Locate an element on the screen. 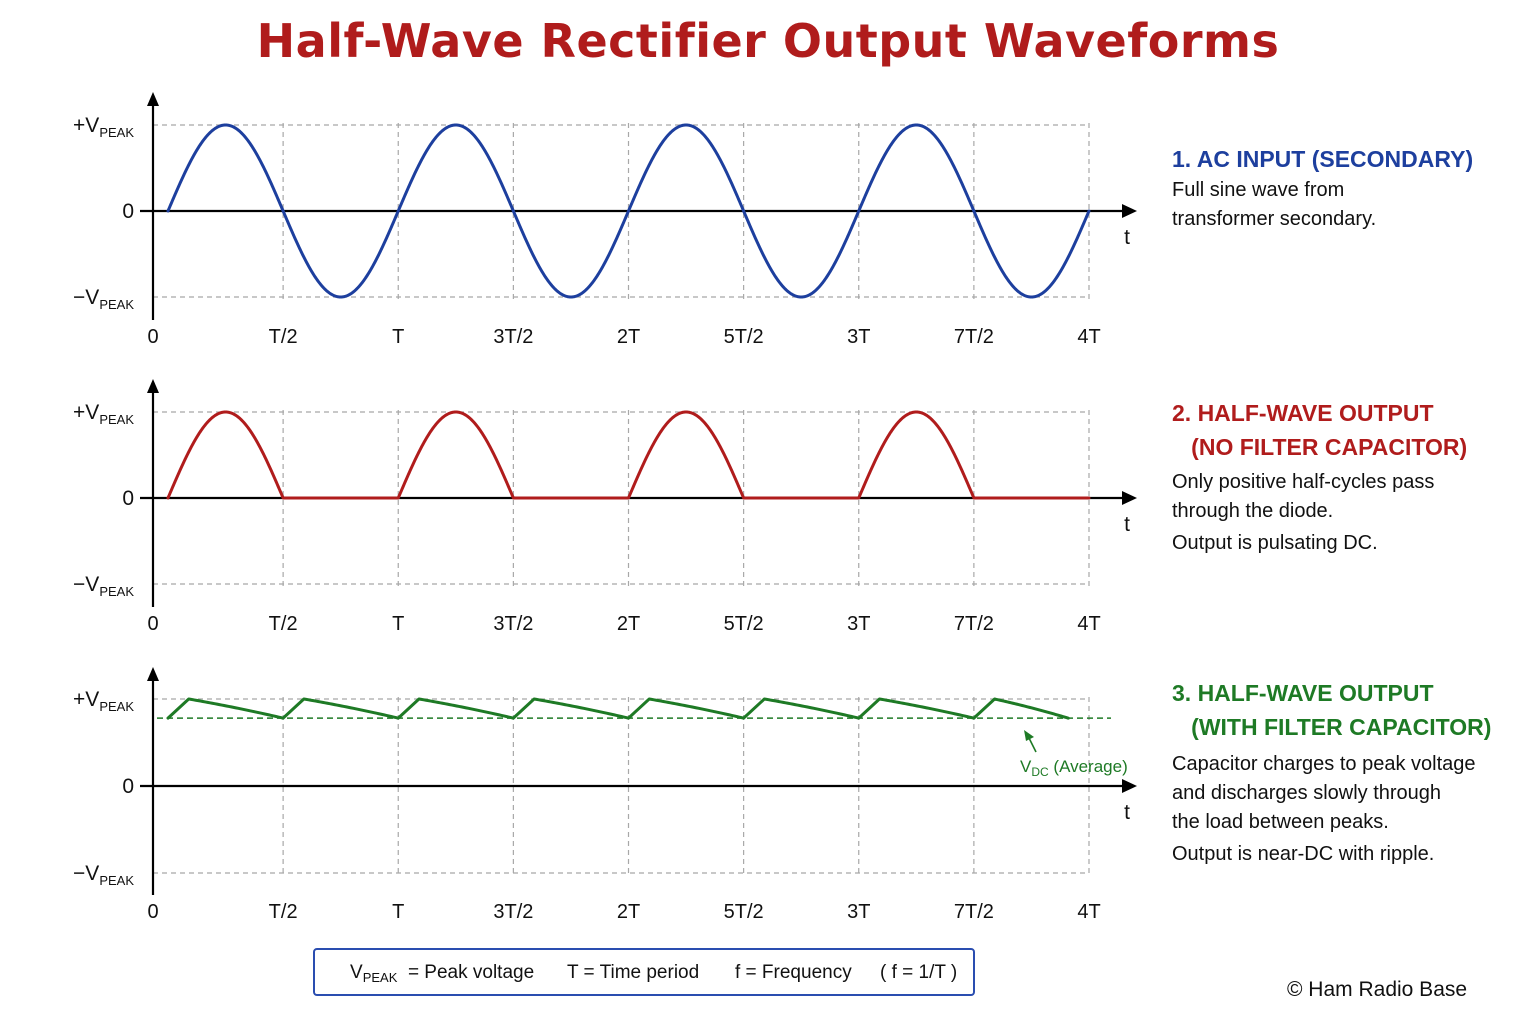  panel-title: 1. AC INPUT (SECONDARY) is located at coordinates (1323, 159).